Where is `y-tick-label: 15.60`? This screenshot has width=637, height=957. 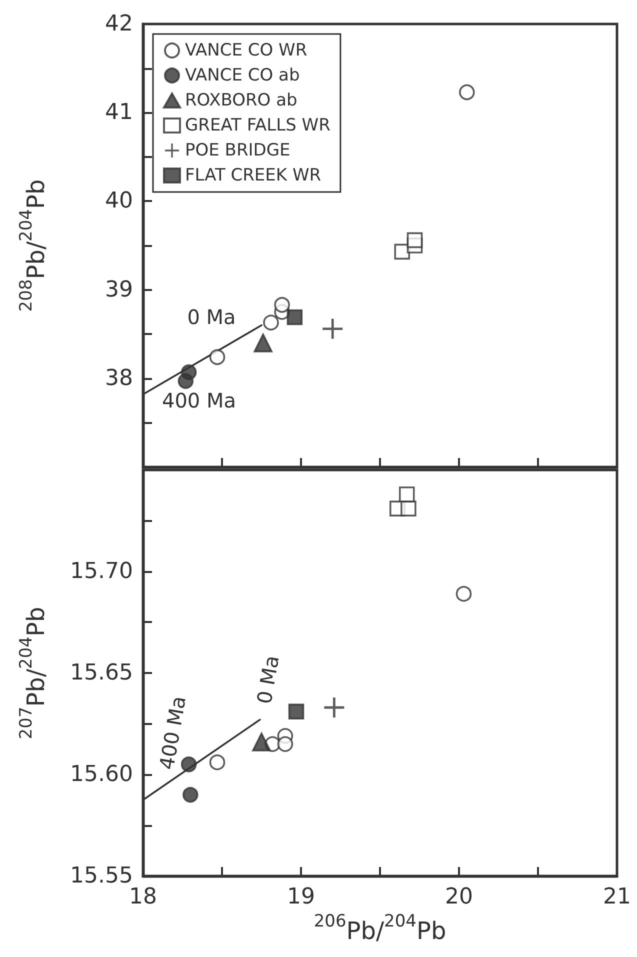 y-tick-label: 15.60 is located at coordinates (101, 774).